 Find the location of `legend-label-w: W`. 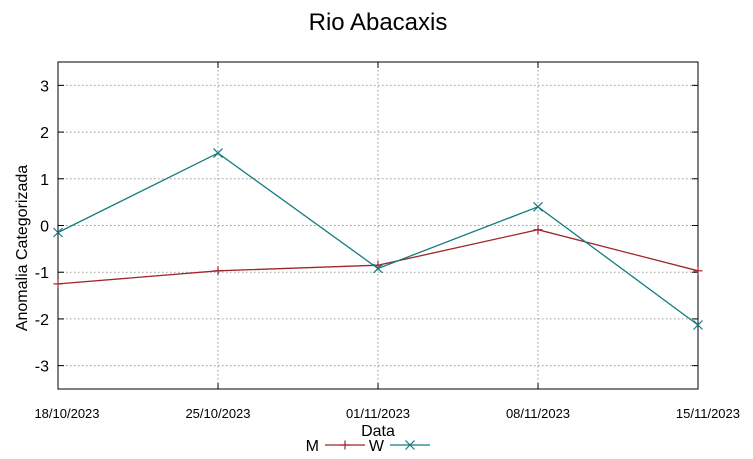

legend-label-w: W is located at coordinates (377, 446).